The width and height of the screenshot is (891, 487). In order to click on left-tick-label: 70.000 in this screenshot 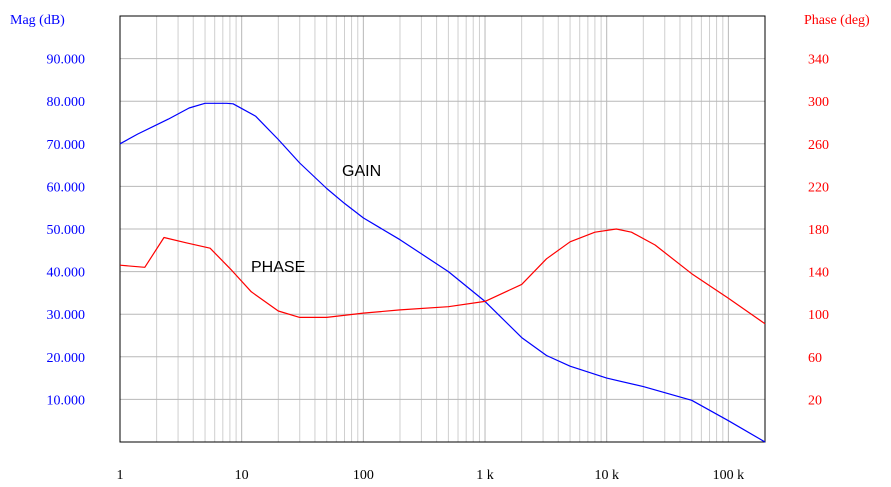, I will do `click(66, 145)`.